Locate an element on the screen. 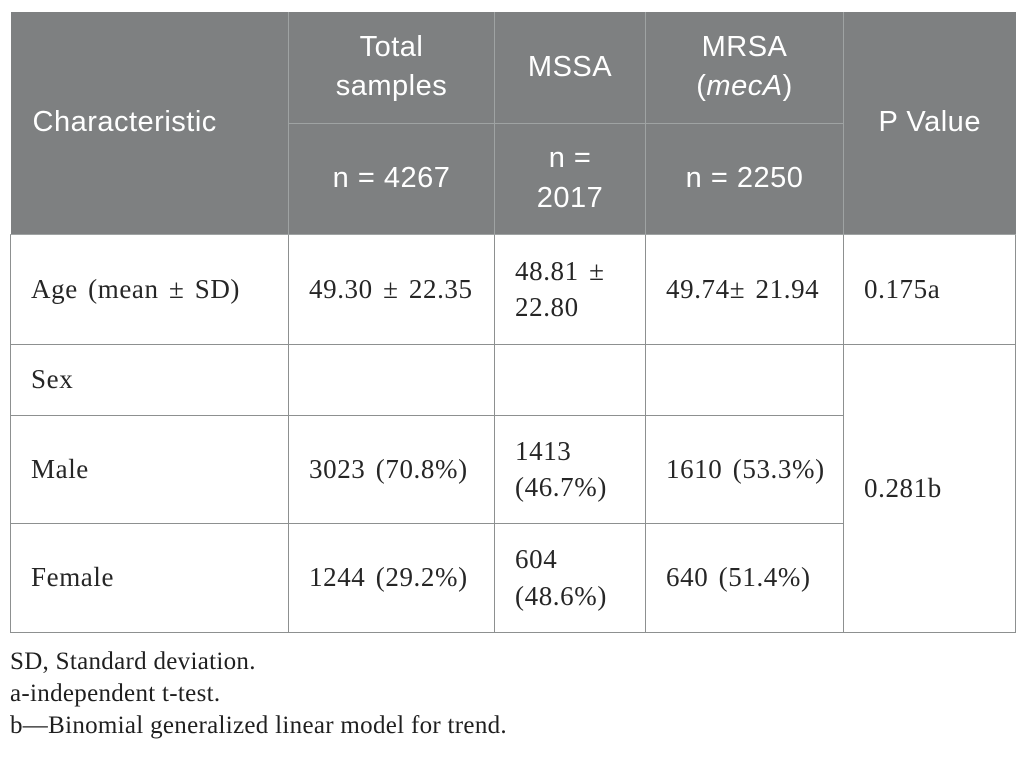 This screenshot has width=1026, height=759. header-total-samples: Total samples is located at coordinates (391, 68).